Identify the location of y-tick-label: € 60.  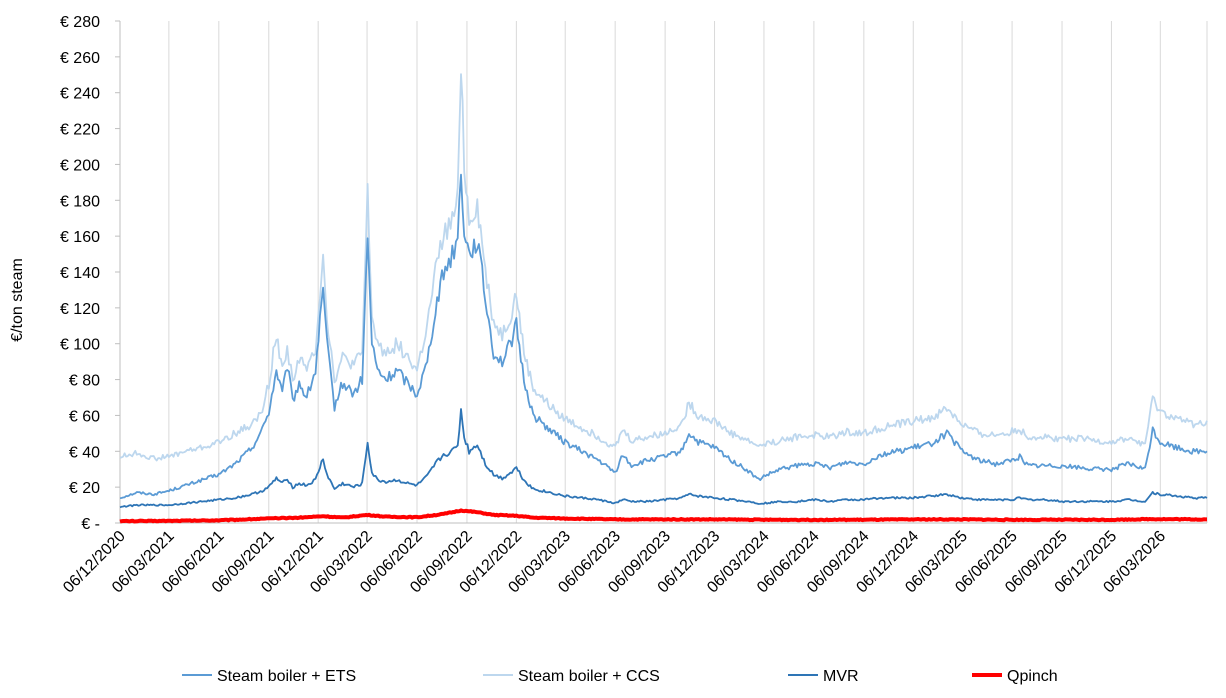
(84, 416).